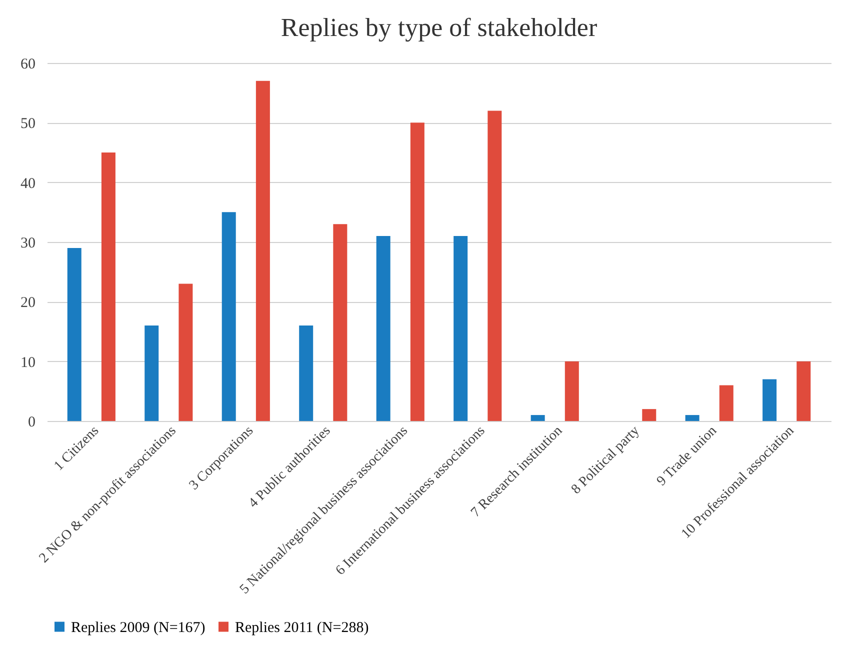  I want to click on y-tick-label: 30, so click(28, 244).